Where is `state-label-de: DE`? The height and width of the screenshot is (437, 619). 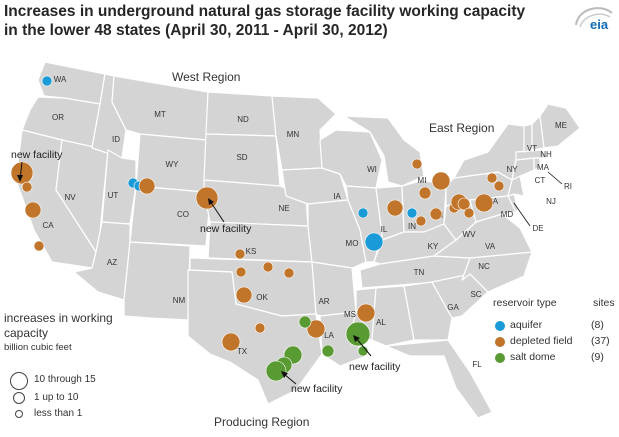
state-label-de: DE is located at coordinates (537, 228).